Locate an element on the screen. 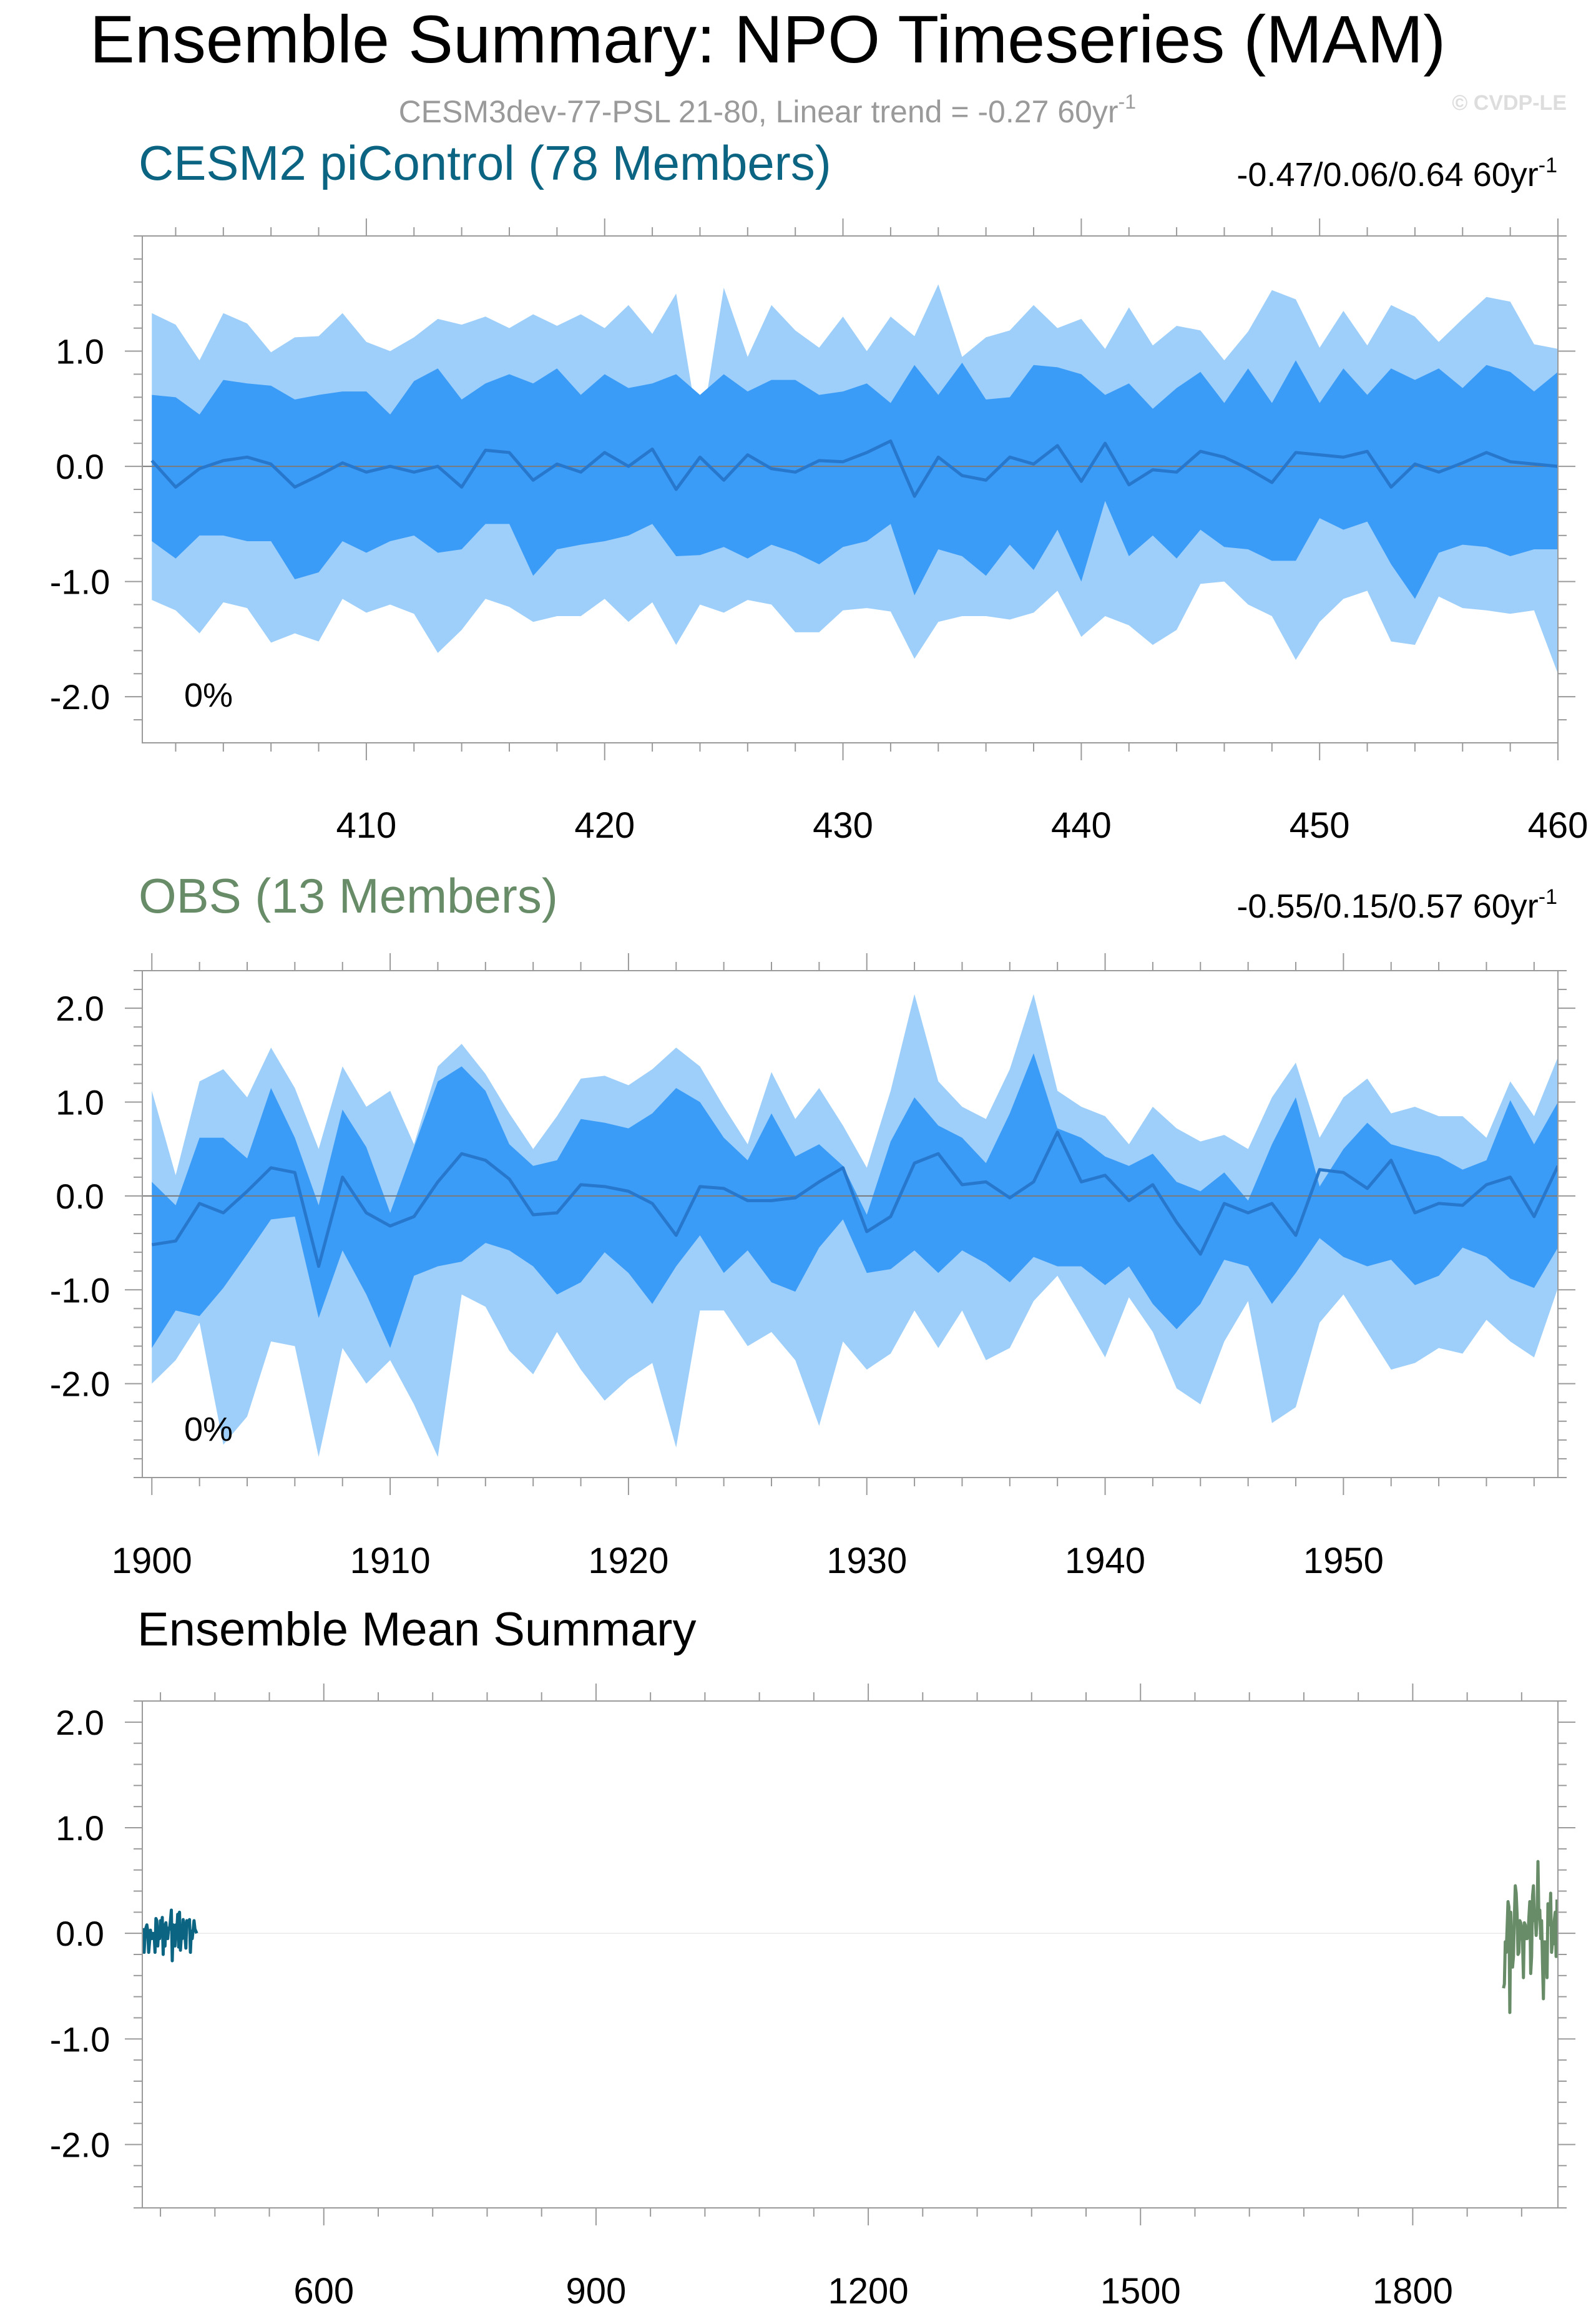  figure-title: Ensemble Summary: NPO Timeseries (MAM) is located at coordinates (768, 39).